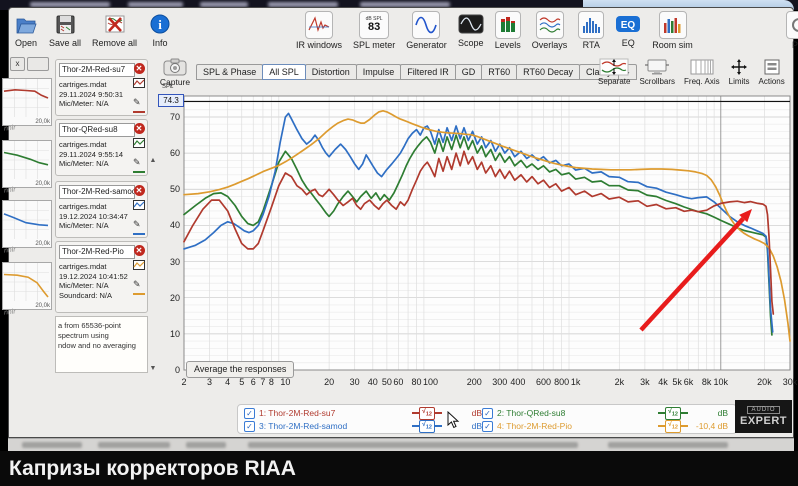 This screenshot has width=798, height=486. I want to click on spl-meter-button: dB SPL 83 SPL meter, so click(374, 30).